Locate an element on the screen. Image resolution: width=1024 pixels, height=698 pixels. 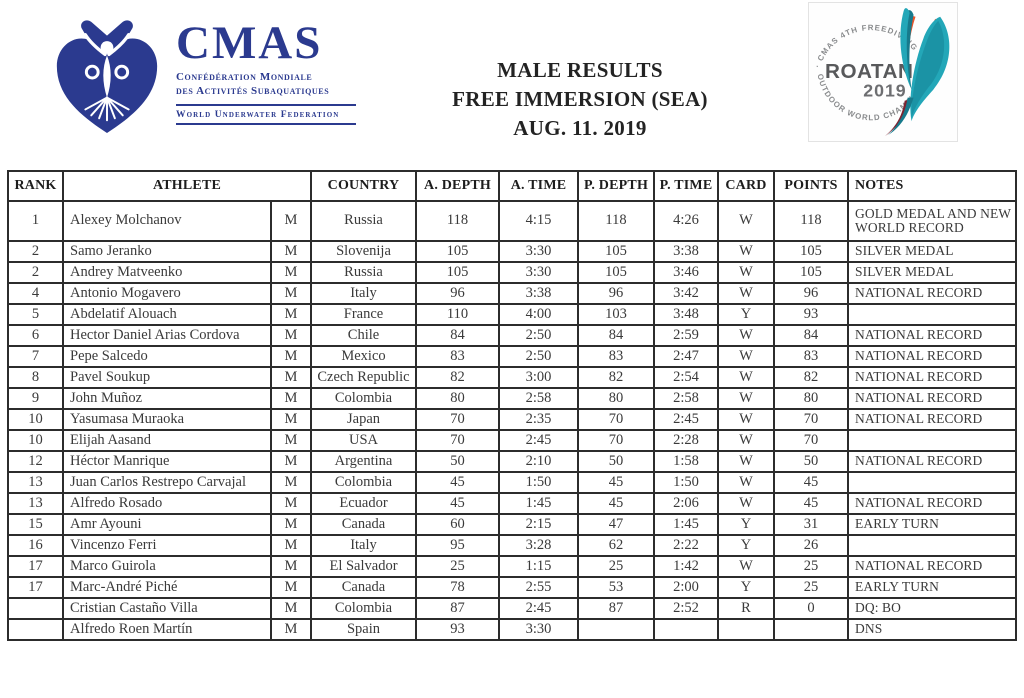
cell-rank: 8 is located at coordinates (35, 377).